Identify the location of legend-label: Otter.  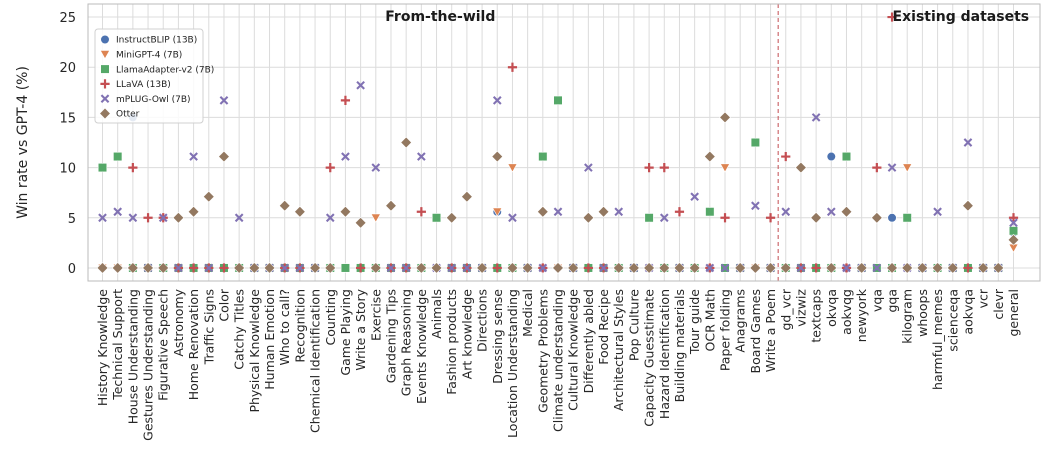
(128, 115).